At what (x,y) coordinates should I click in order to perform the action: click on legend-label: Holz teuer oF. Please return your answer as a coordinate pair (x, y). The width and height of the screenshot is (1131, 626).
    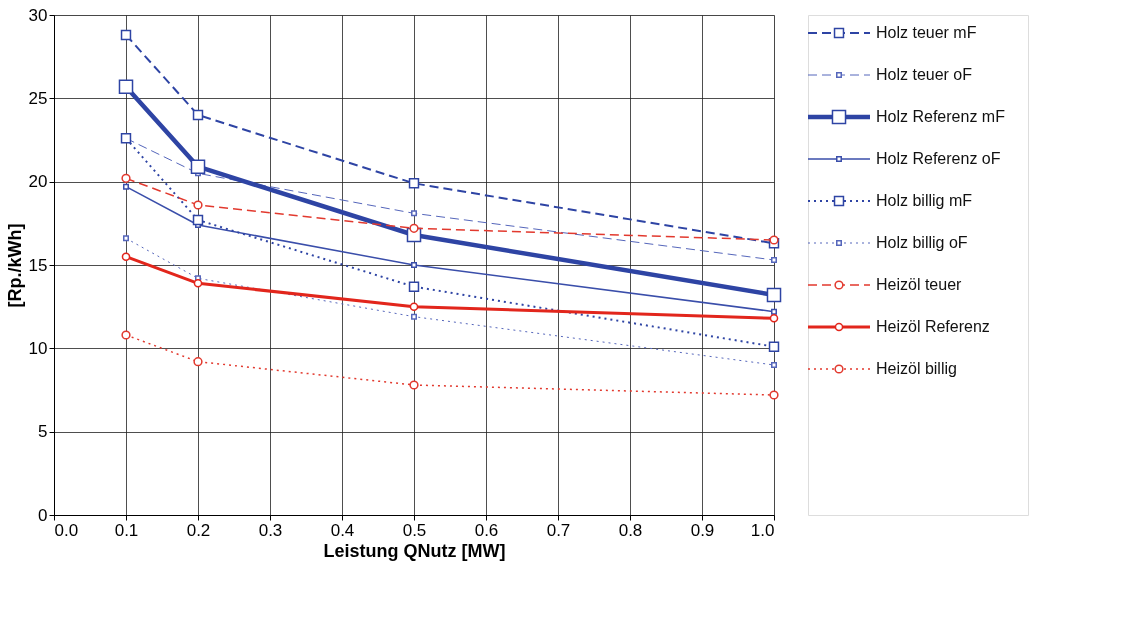
    Looking at the image, I should click on (924, 74).